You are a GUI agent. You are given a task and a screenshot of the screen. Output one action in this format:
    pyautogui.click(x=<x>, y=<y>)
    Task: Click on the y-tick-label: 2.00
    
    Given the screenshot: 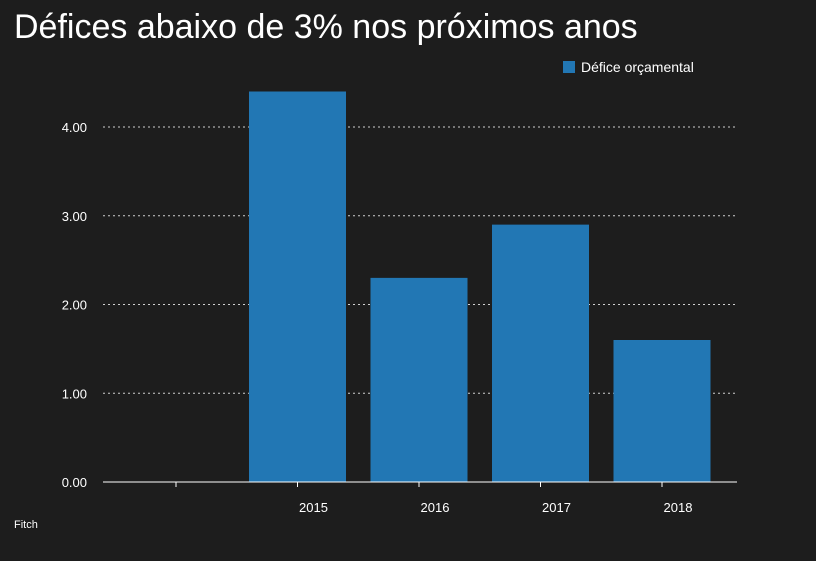 What is the action you would take?
    pyautogui.click(x=74, y=305)
    